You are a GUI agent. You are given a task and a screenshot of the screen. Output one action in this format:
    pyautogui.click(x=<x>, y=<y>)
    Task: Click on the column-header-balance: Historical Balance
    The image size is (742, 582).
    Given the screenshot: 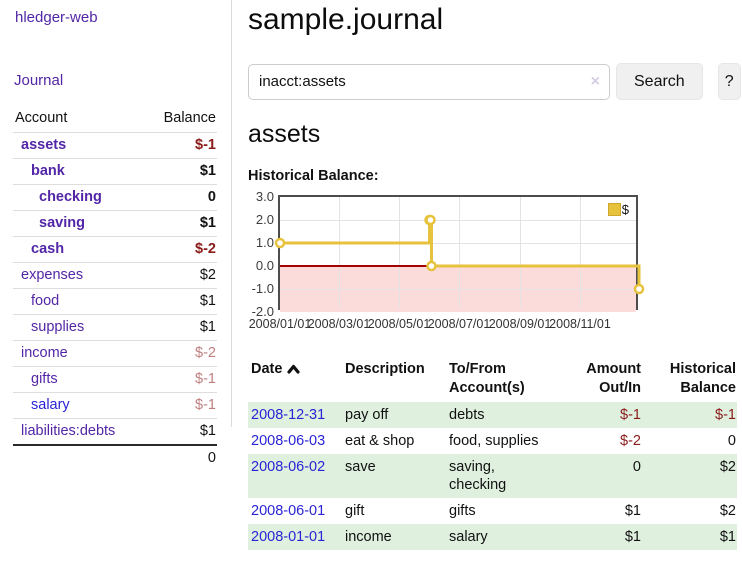 What is the action you would take?
    pyautogui.click(x=702, y=378)
    